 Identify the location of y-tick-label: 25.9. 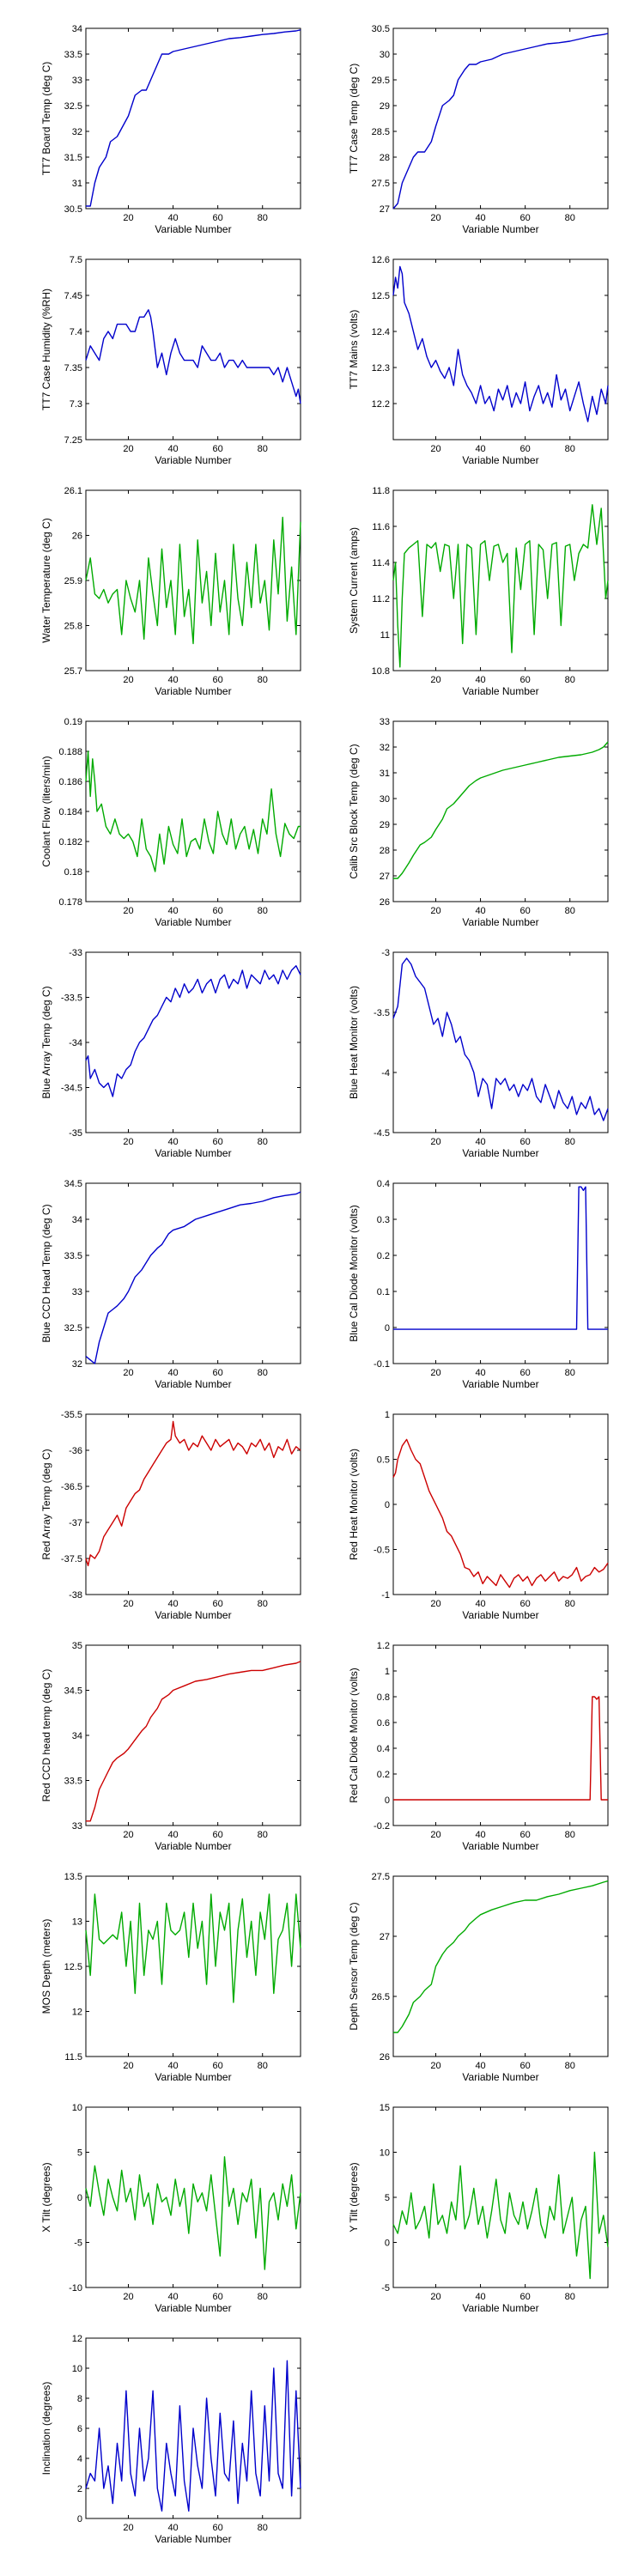
(73, 581).